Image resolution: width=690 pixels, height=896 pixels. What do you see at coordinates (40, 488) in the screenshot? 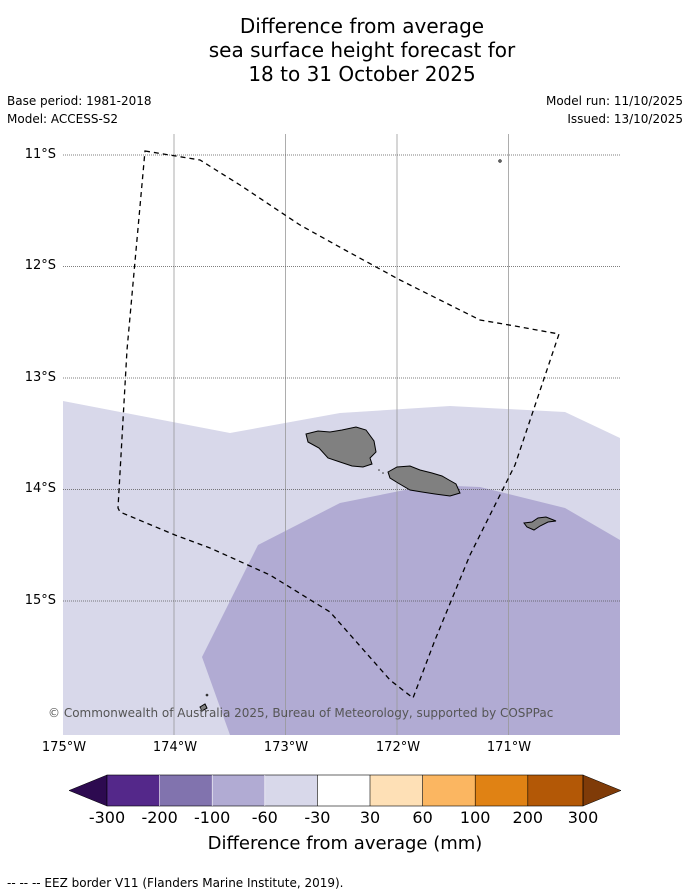
I see `lat-tick-14s: 14°S` at bounding box center [40, 488].